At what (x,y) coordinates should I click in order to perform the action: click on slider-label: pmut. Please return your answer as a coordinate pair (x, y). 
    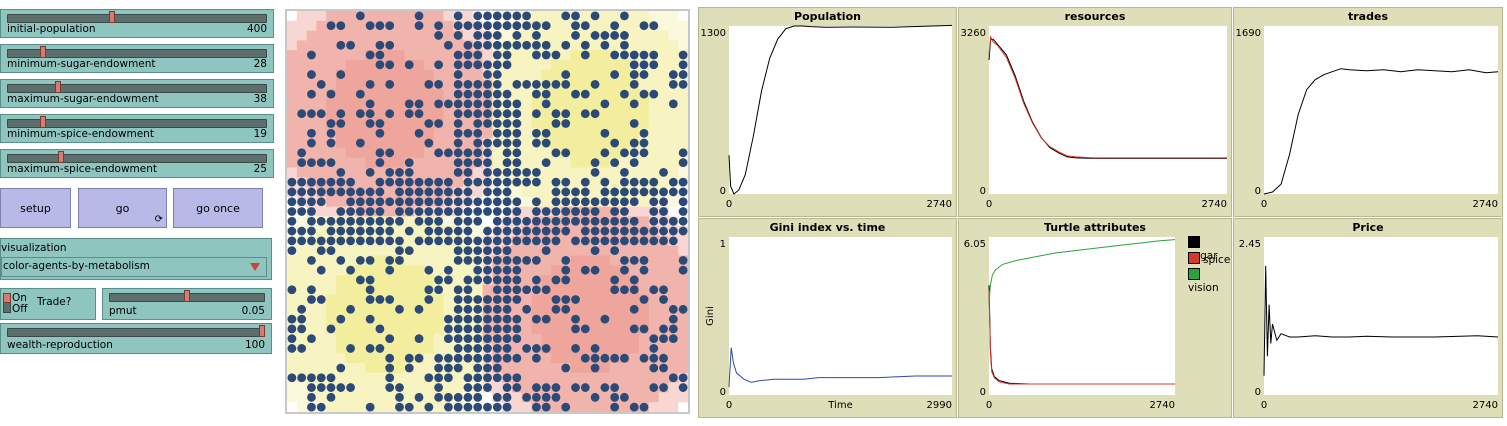
    Looking at the image, I should click on (123, 311).